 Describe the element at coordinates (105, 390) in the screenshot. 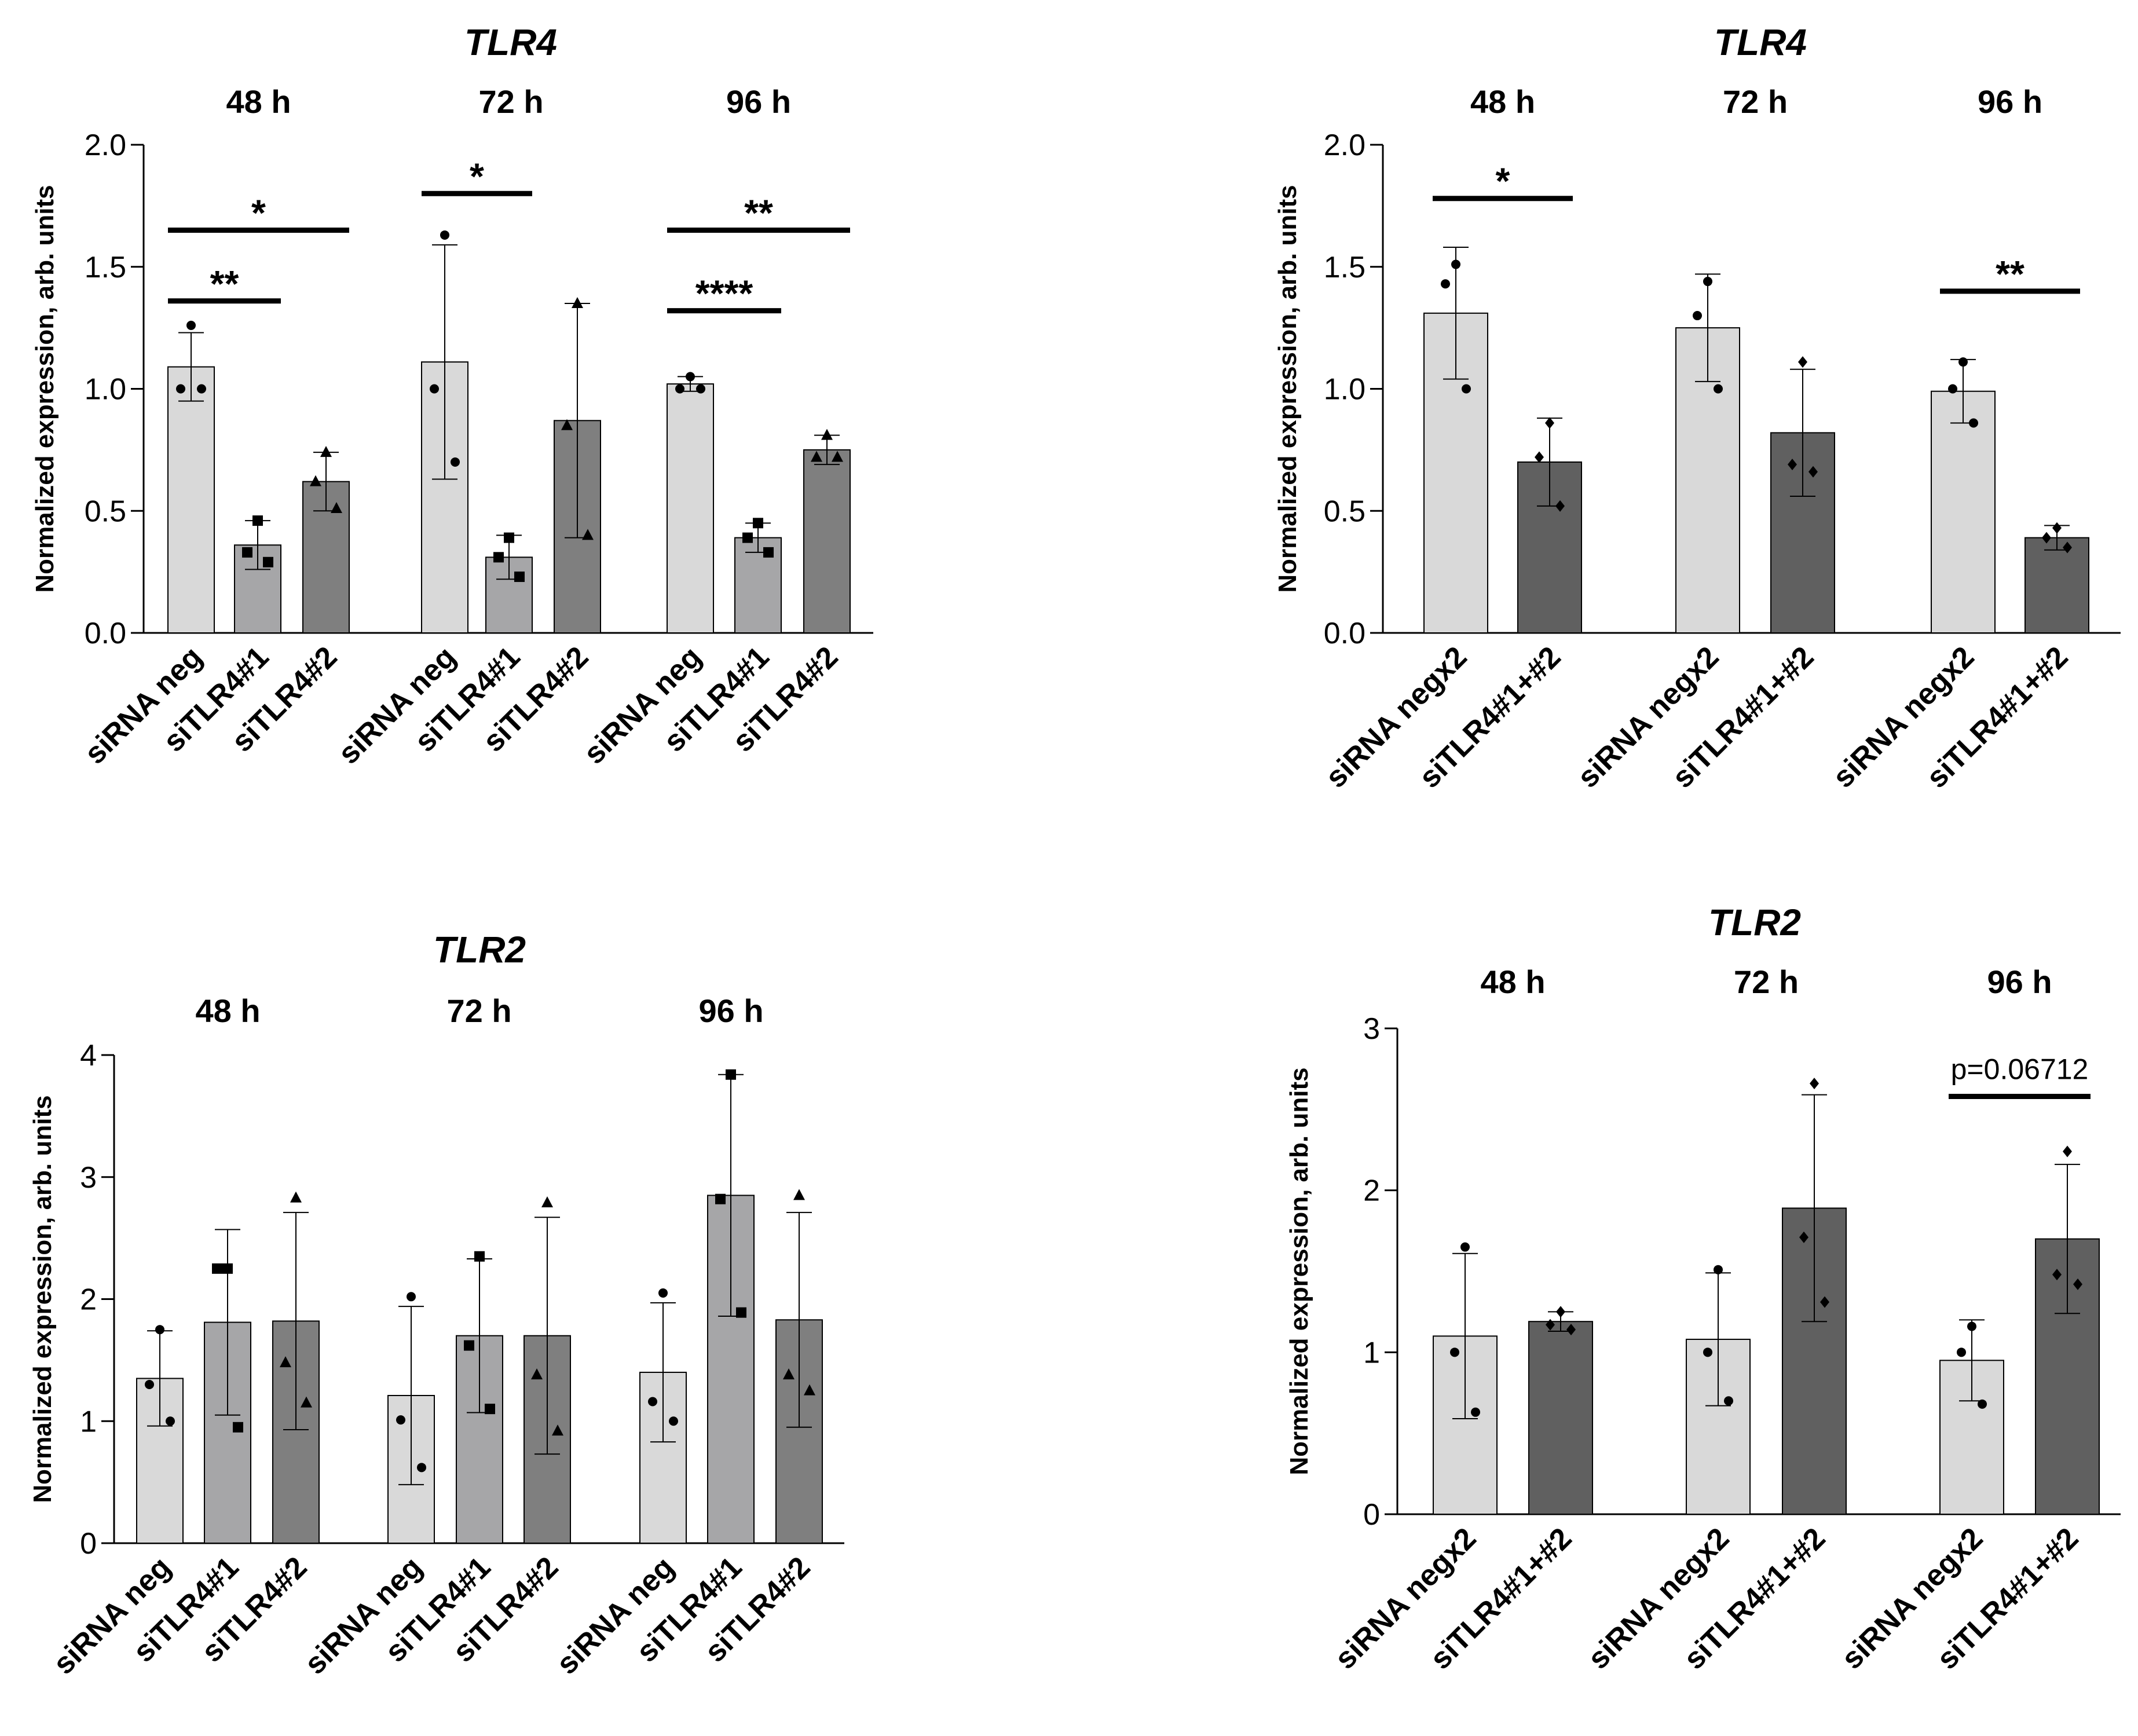

I see `y-tick-label: 1.0` at that location.